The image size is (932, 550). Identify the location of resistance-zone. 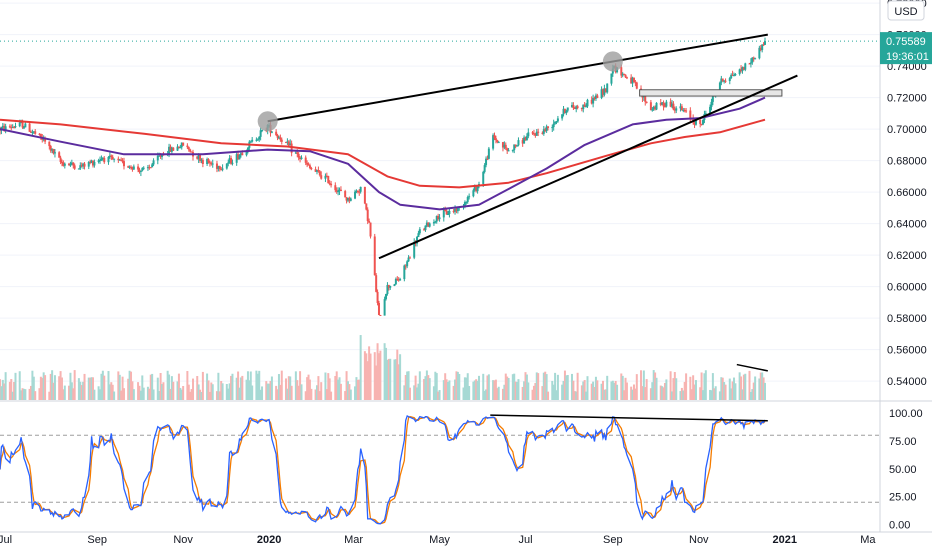
(711, 93).